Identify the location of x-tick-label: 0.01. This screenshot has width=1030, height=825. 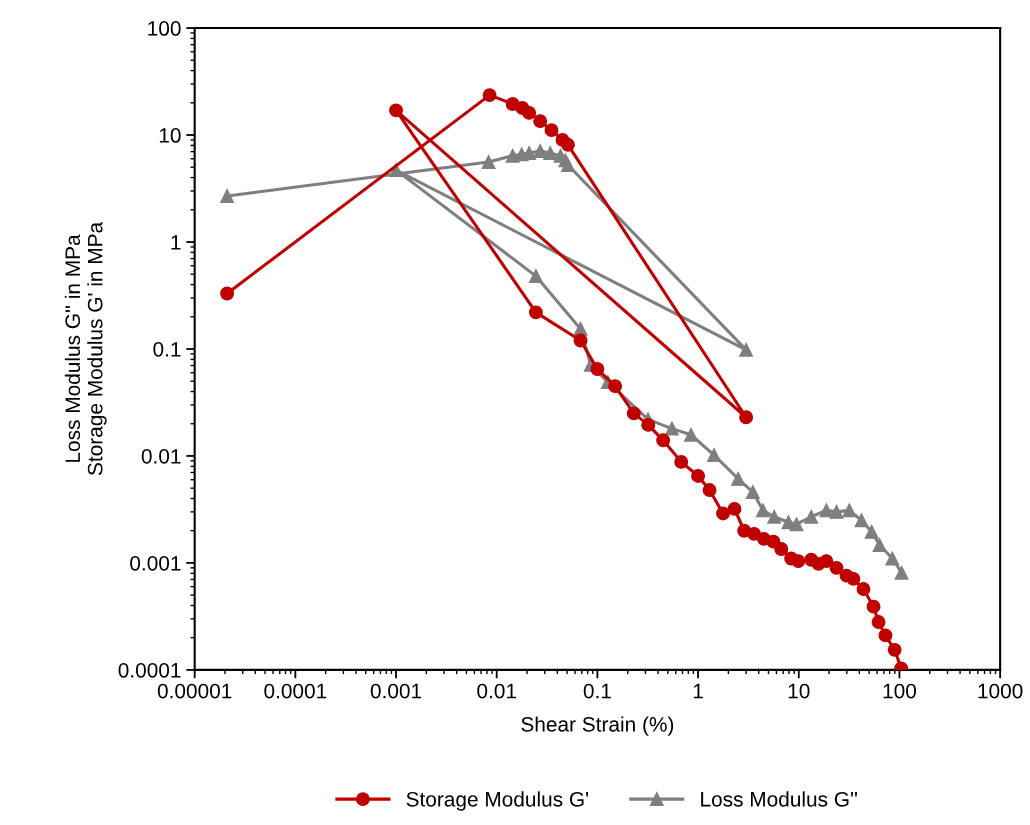
(496, 691).